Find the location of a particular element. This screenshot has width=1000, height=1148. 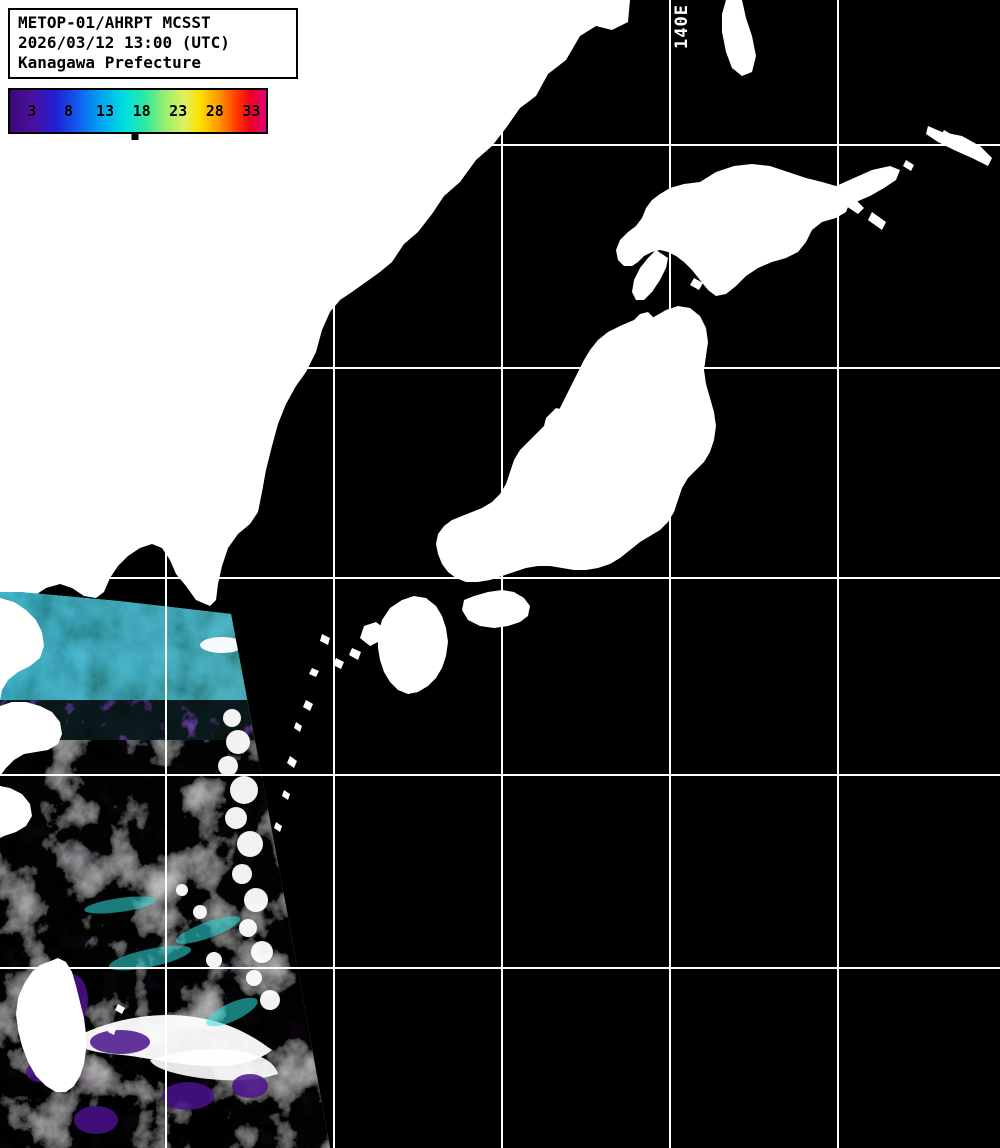

colorbar-tick-33: 33 is located at coordinates (251, 111).